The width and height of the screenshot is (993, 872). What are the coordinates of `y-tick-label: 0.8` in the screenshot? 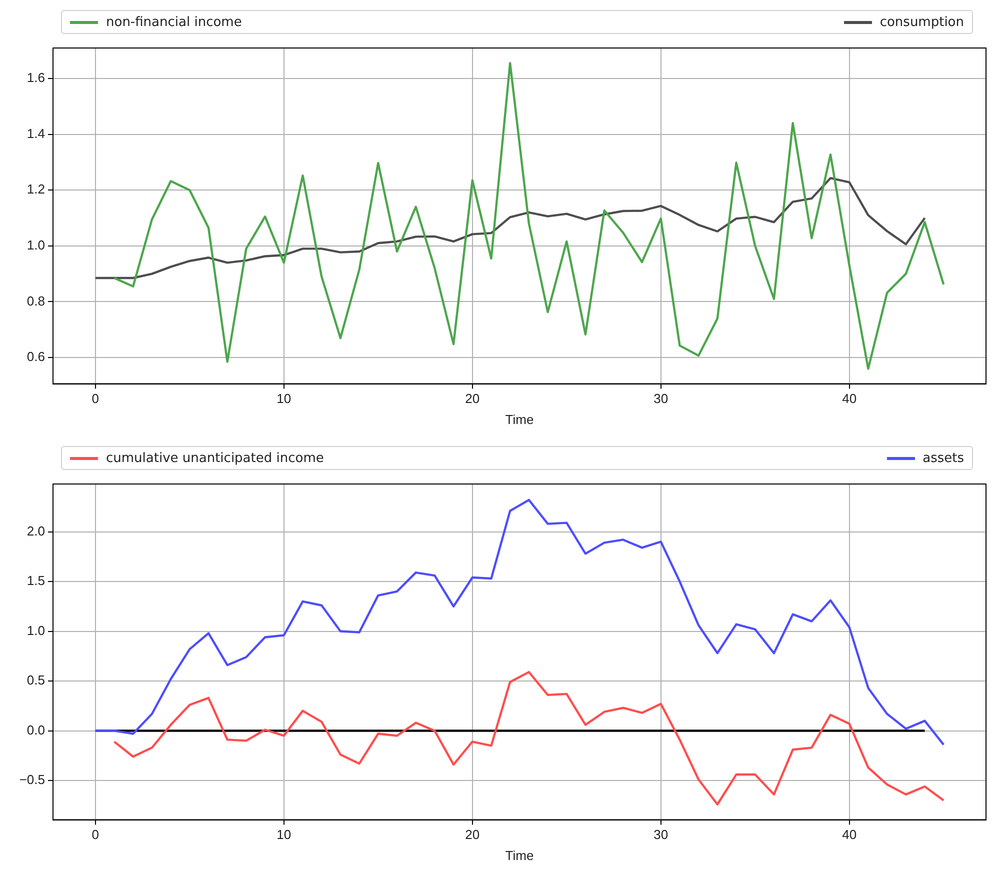 It's located at (35, 300).